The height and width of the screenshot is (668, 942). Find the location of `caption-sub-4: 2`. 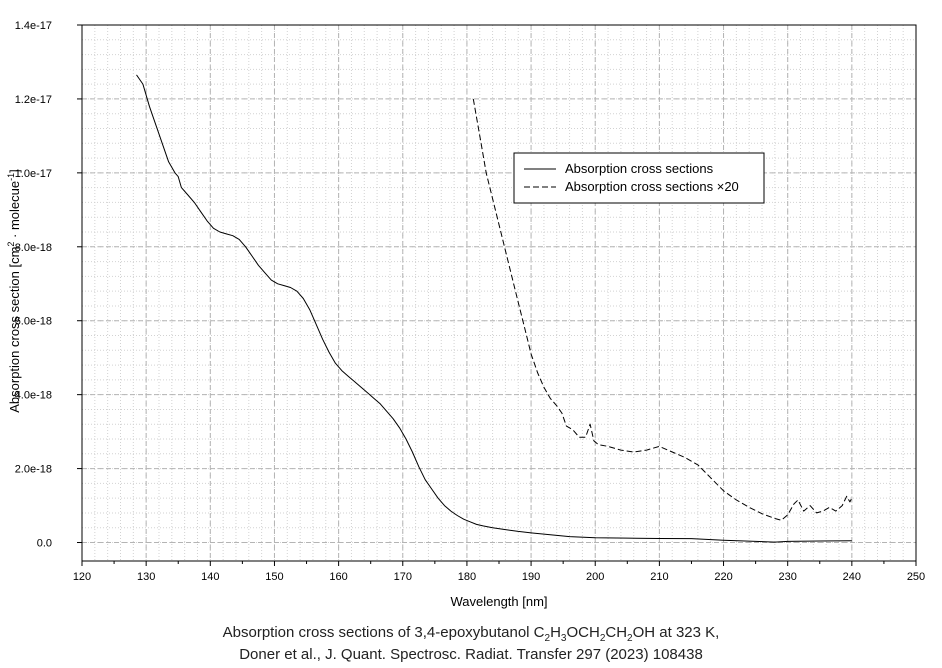

caption-sub-4: 2 is located at coordinates (630, 638).